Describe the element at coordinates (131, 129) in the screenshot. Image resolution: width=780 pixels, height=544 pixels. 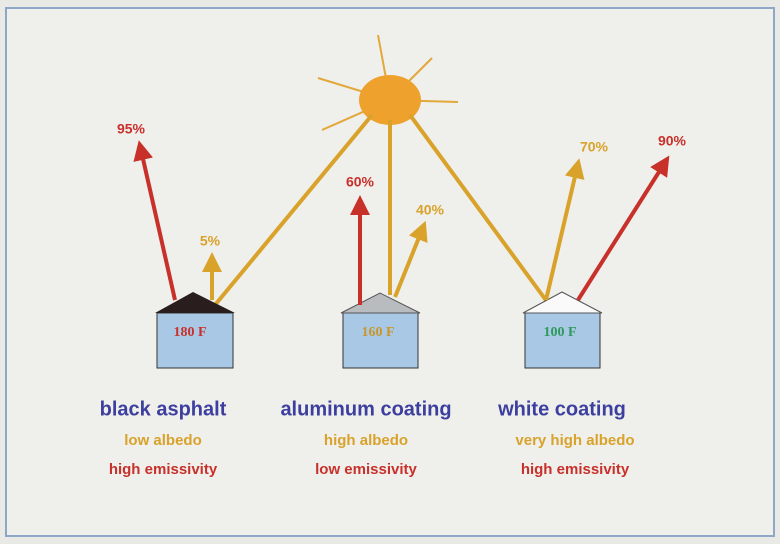
I see `emitted-label: 95%` at that location.